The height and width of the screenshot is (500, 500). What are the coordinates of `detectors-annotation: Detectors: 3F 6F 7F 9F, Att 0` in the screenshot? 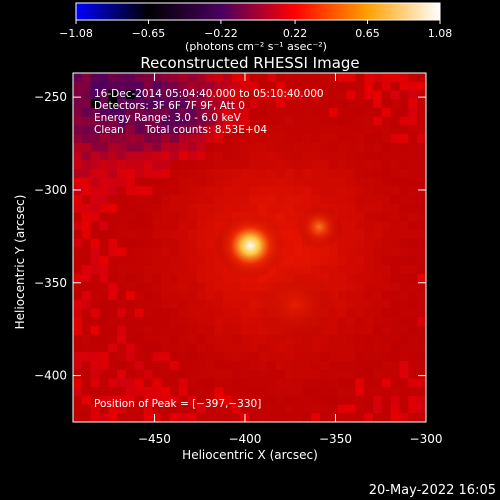 It's located at (169, 106).